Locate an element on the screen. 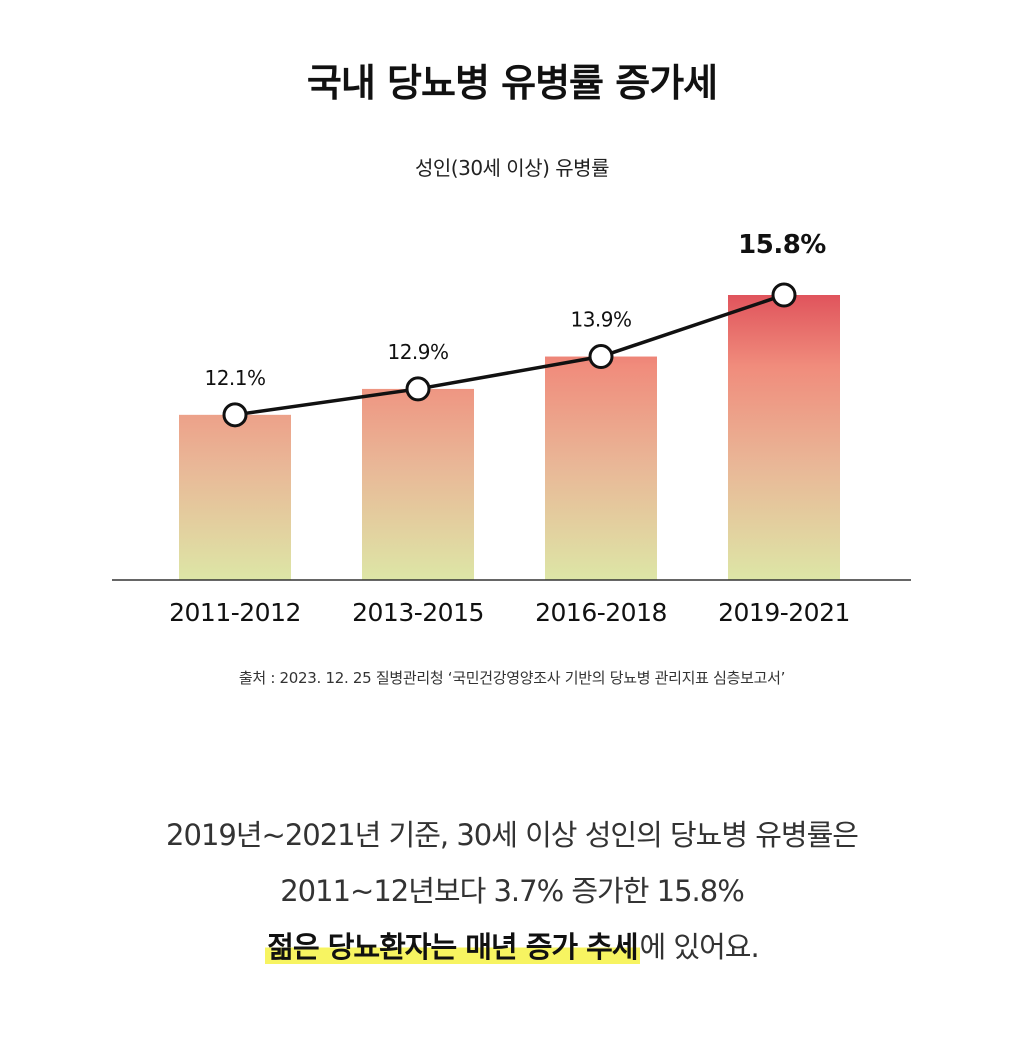 The image size is (1024, 1039). bar-2011-2012 is located at coordinates (235, 497).